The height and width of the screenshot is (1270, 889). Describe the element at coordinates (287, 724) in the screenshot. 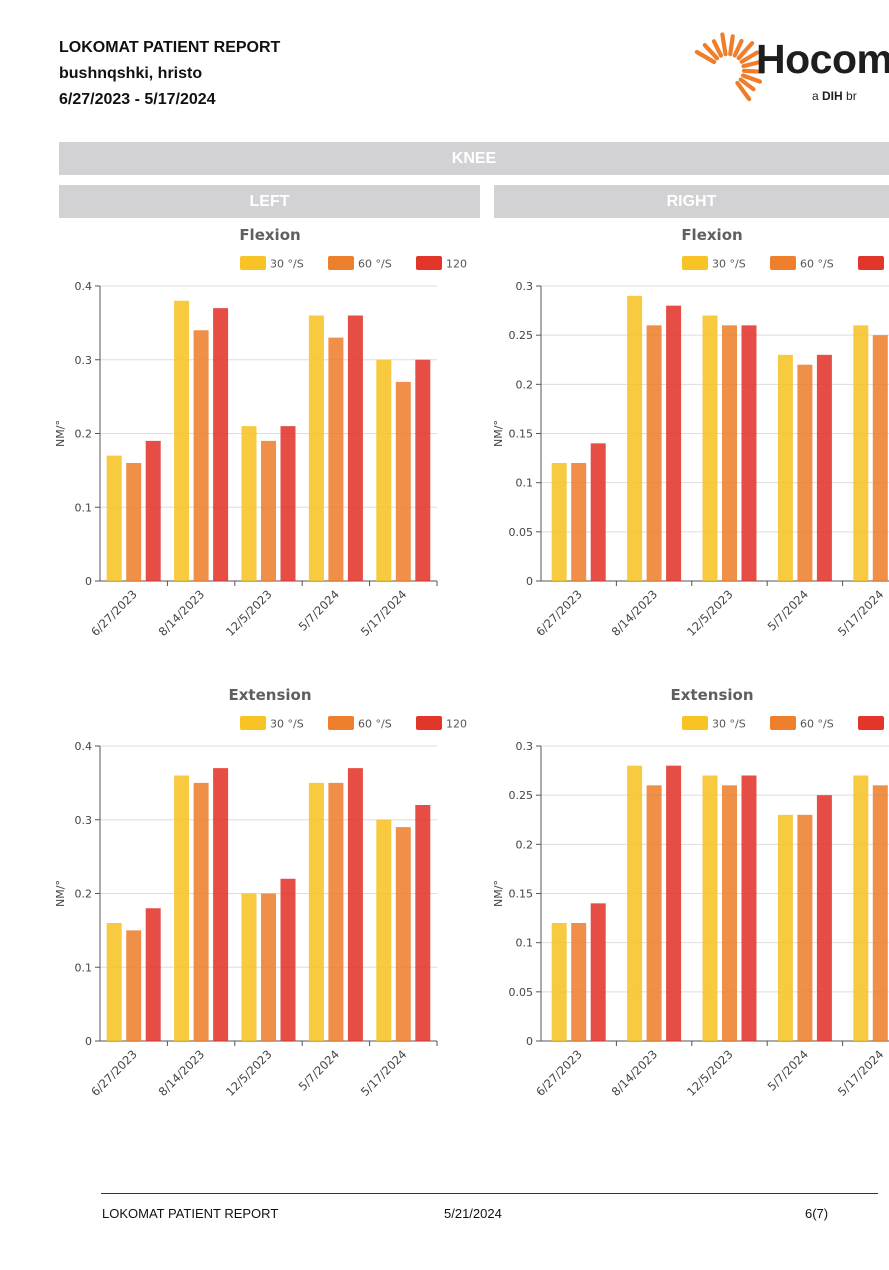

I see `legend-label: 30 °/S` at that location.